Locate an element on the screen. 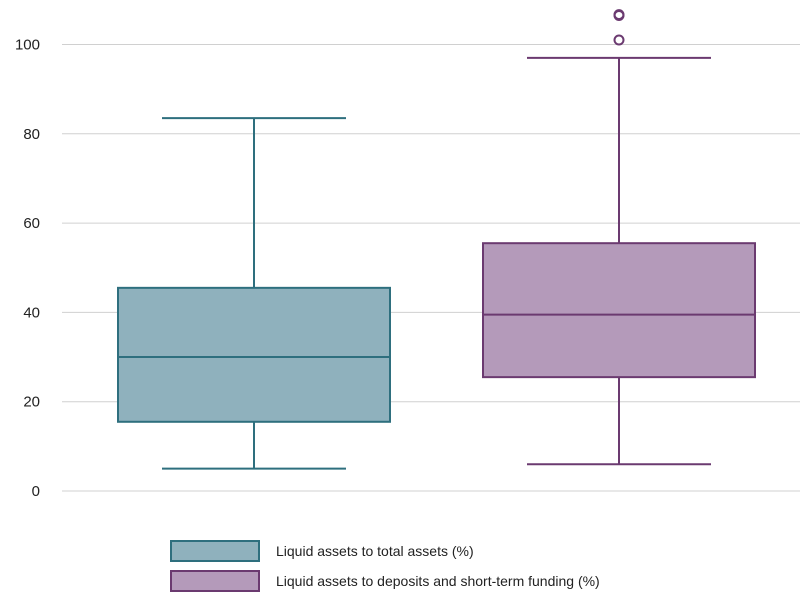  y-tick-label: 80 is located at coordinates (31, 134).